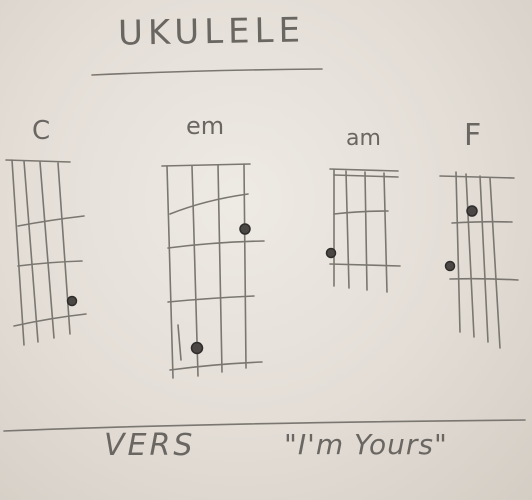 This screenshot has width=532, height=500. Describe the element at coordinates (363, 230) in the screenshot. I see `chord-diagram-am` at that location.